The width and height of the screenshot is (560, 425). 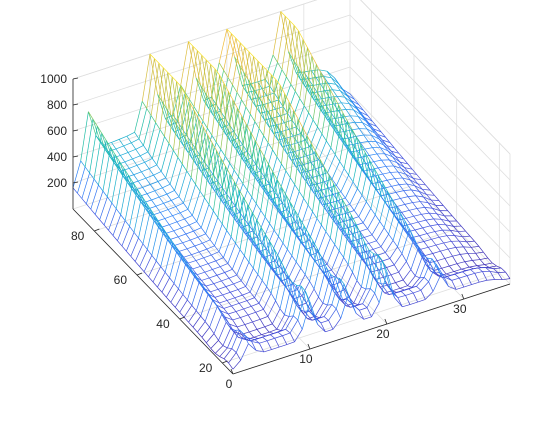 What do you see at coordinates (383, 334) in the screenshot?
I see `x-tick-label: 20` at bounding box center [383, 334].